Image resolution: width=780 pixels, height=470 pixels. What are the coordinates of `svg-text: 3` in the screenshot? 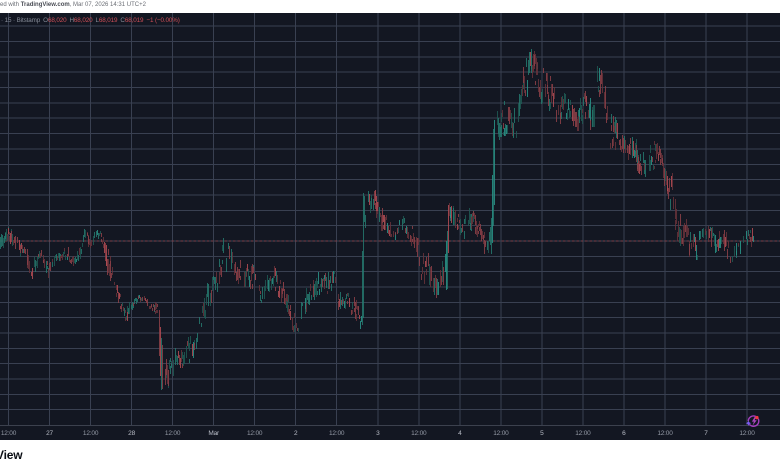 It's located at (378, 433).